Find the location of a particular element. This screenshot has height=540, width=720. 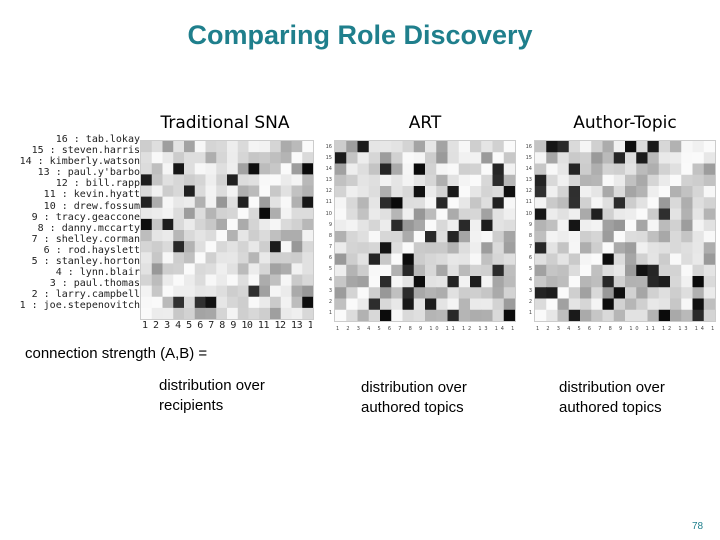

caption-traditional-sna-line1: distribution over is located at coordinates (212, 385).